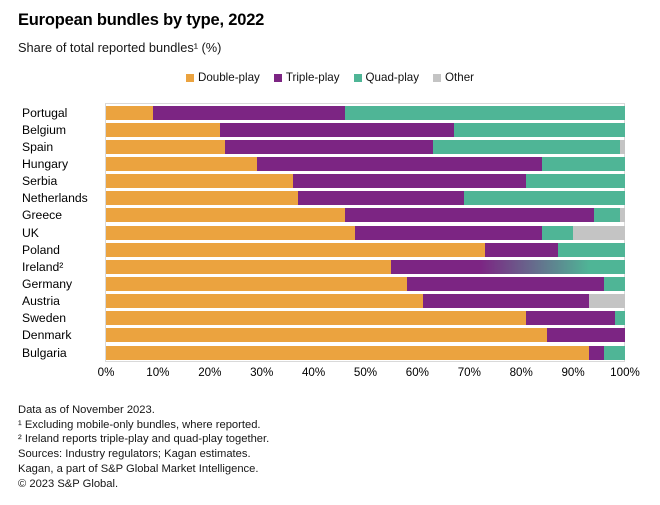 The width and height of the screenshot is (660, 505). Describe the element at coordinates (365, 372) in the screenshot. I see `x-tick-label: 50%` at that location.